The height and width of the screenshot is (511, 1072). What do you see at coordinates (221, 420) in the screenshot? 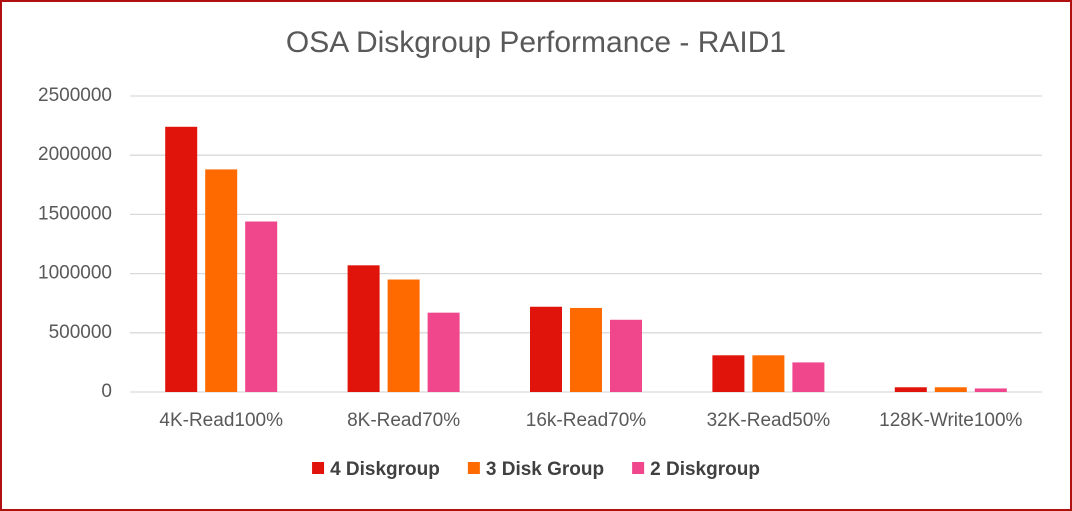
I see `x-tick-label: 4K-Read100%` at bounding box center [221, 420].